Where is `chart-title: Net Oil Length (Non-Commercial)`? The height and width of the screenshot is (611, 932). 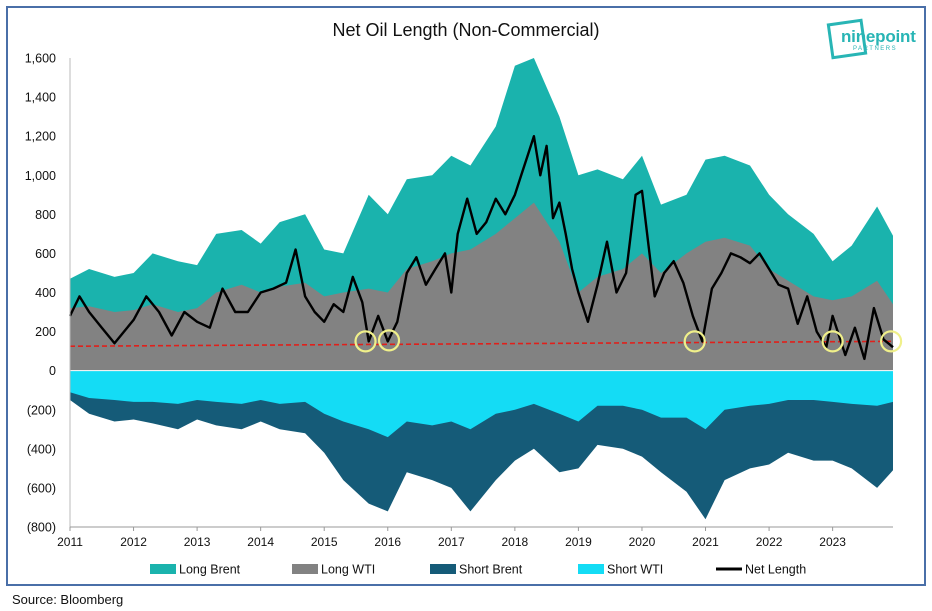
chart-title: Net Oil Length (Non-Commercial) is located at coordinates (466, 30).